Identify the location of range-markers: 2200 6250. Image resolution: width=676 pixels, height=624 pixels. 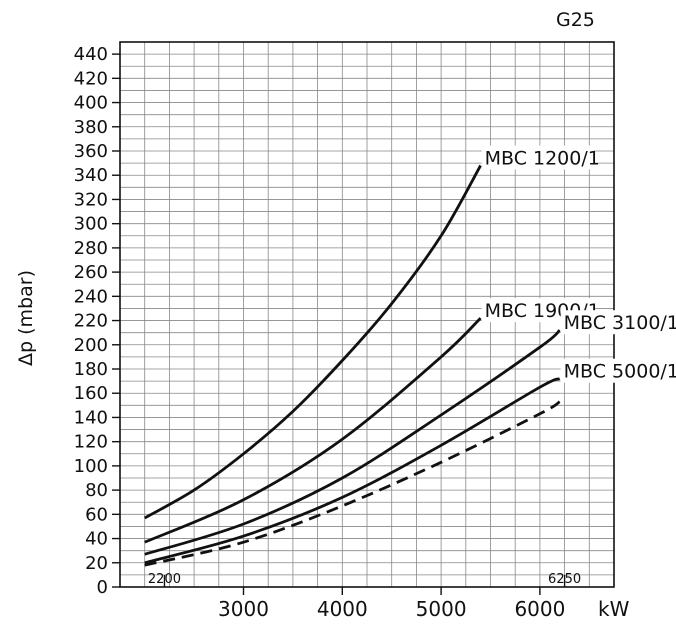
(364, 579).